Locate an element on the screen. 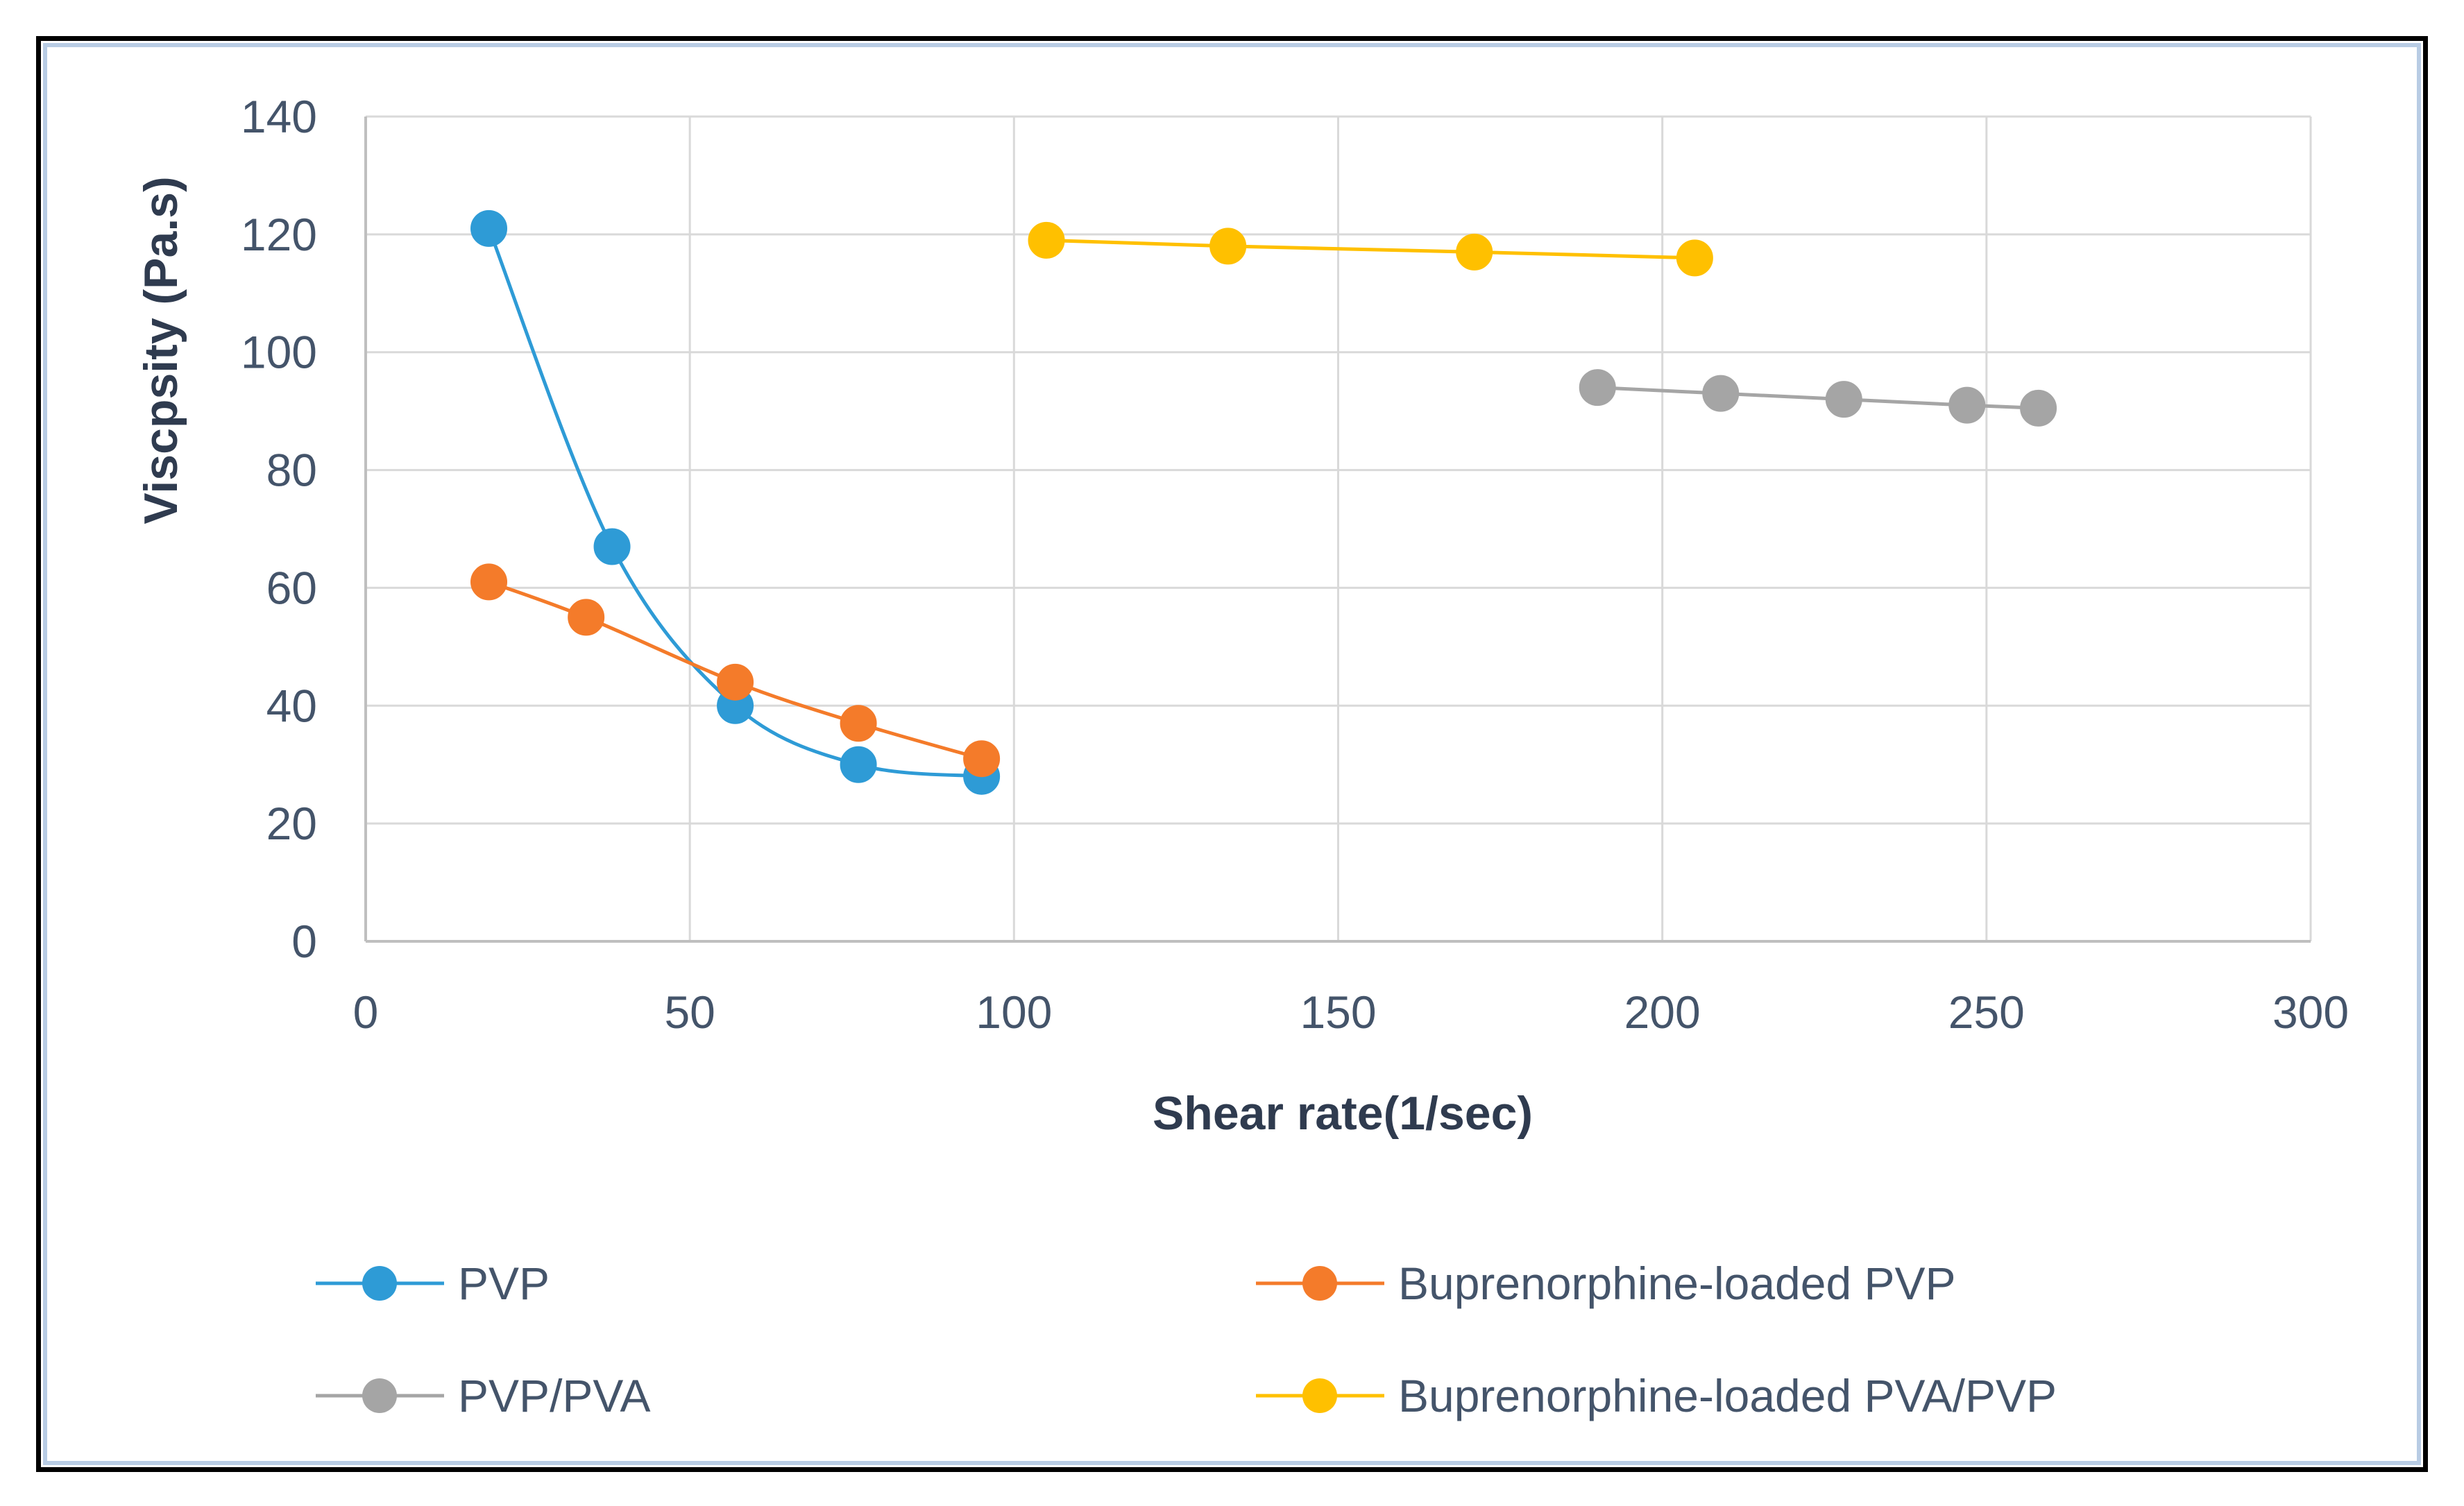 The image size is (2464, 1506). y-tick-label-60: 60 is located at coordinates (291, 587).